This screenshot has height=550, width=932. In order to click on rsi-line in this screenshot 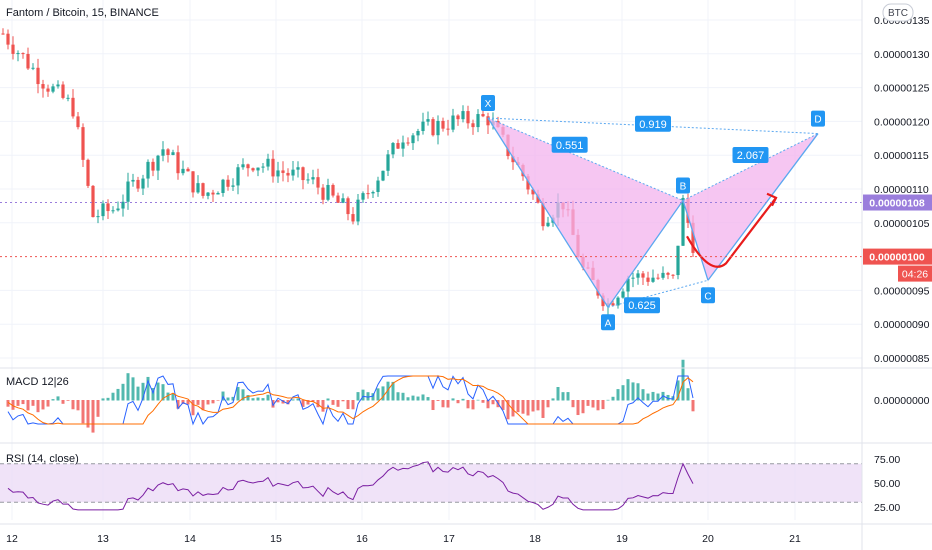, I will do `click(350, 486)`.